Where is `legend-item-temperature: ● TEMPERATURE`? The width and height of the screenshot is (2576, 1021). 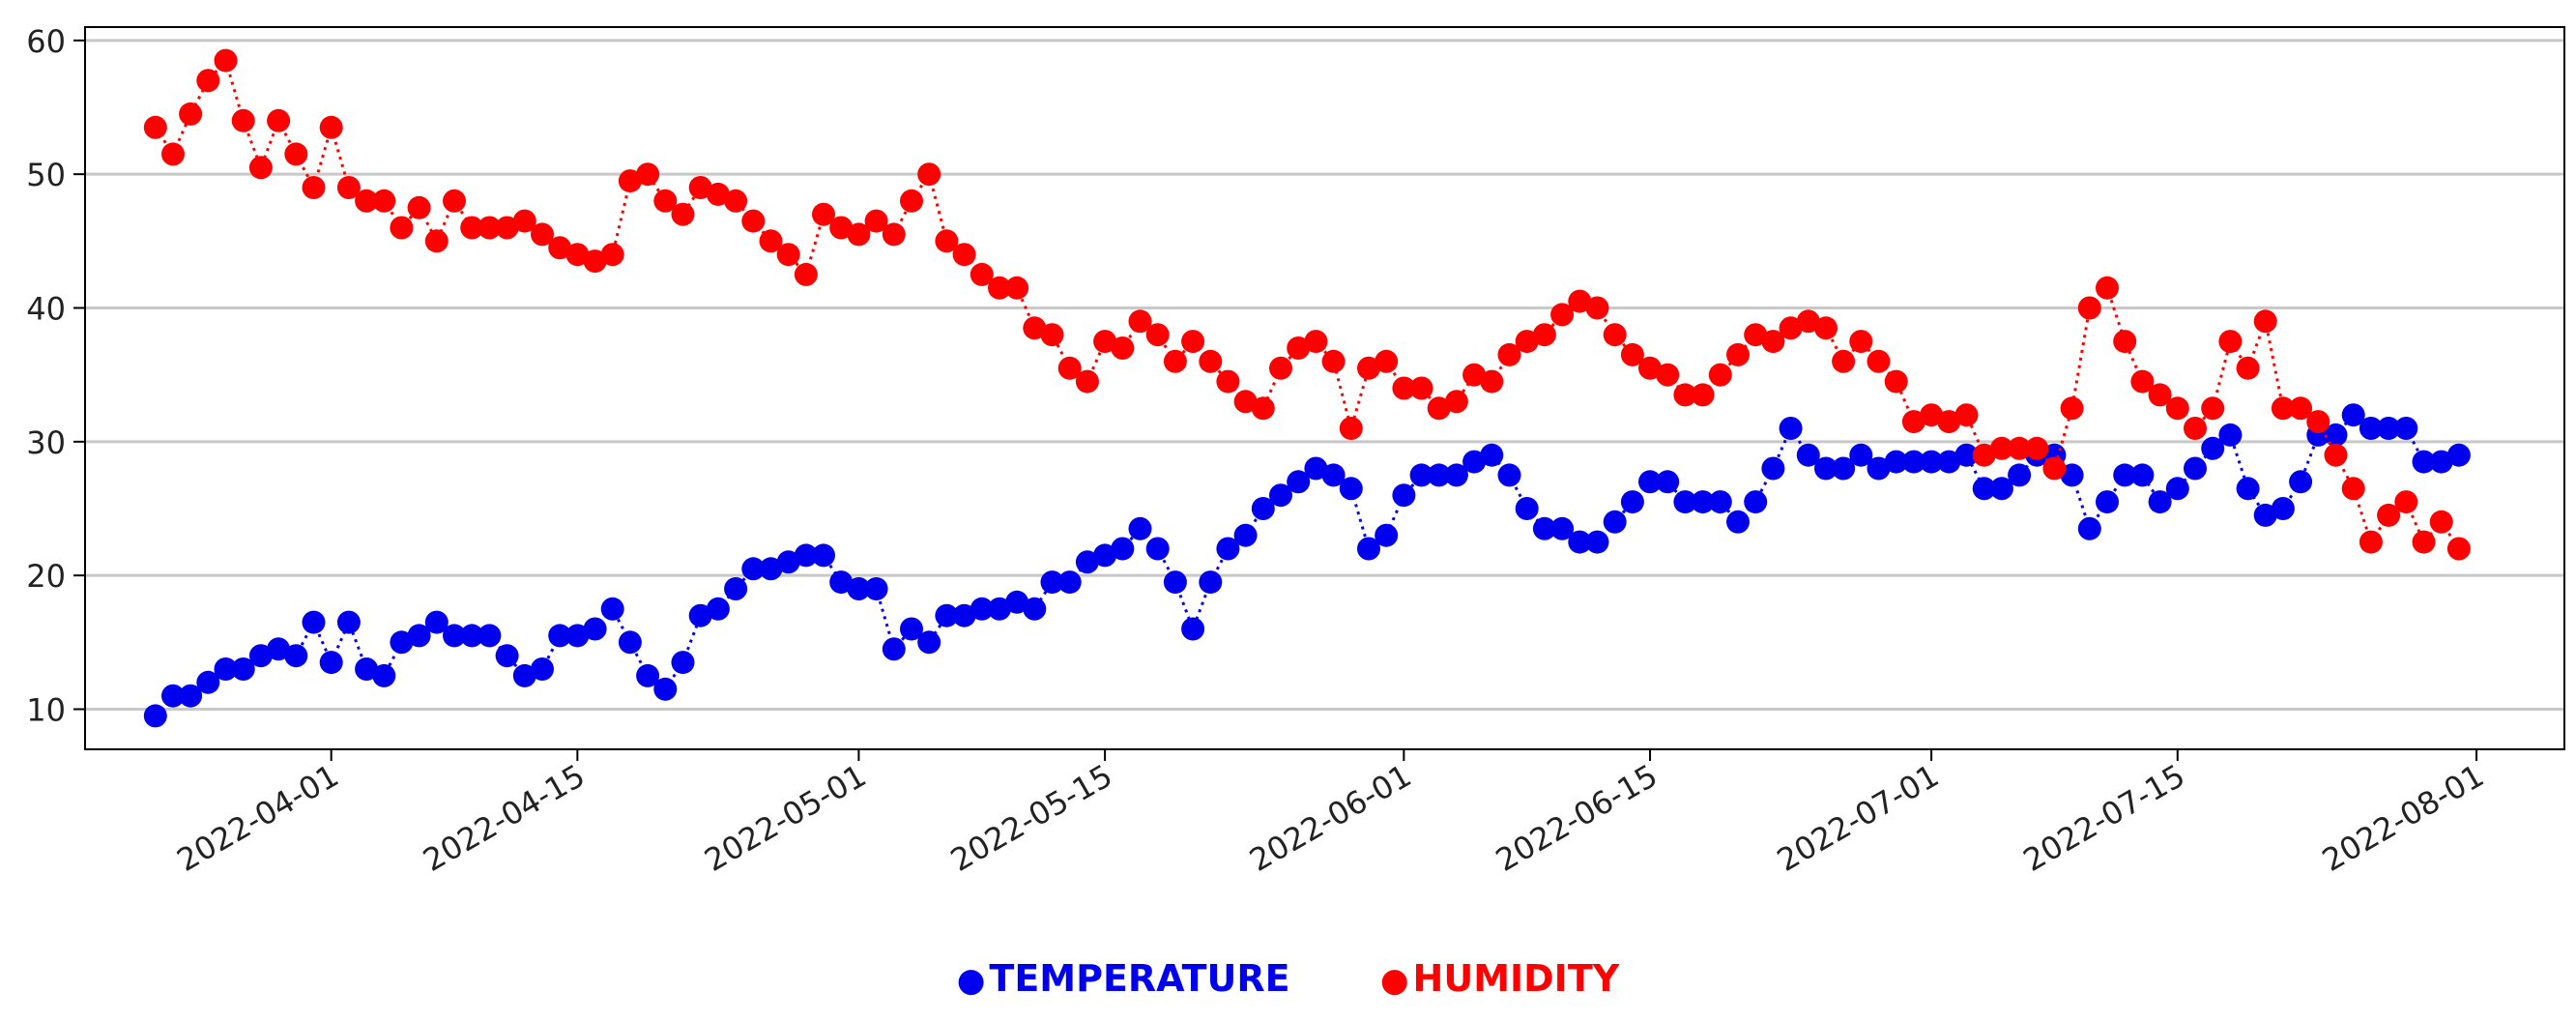
legend-item-temperature: ● TEMPERATURE is located at coordinates (1123, 978).